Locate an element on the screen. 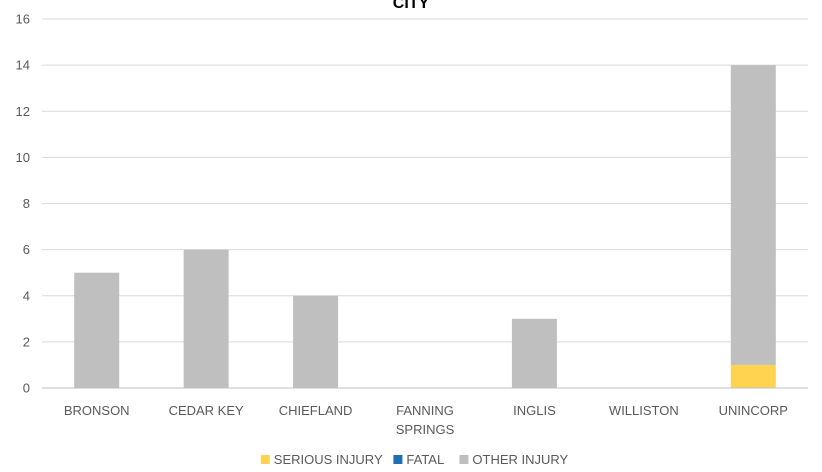 The image size is (822, 472). legend-item-other-injury: OTHER INJURY is located at coordinates (514, 459).